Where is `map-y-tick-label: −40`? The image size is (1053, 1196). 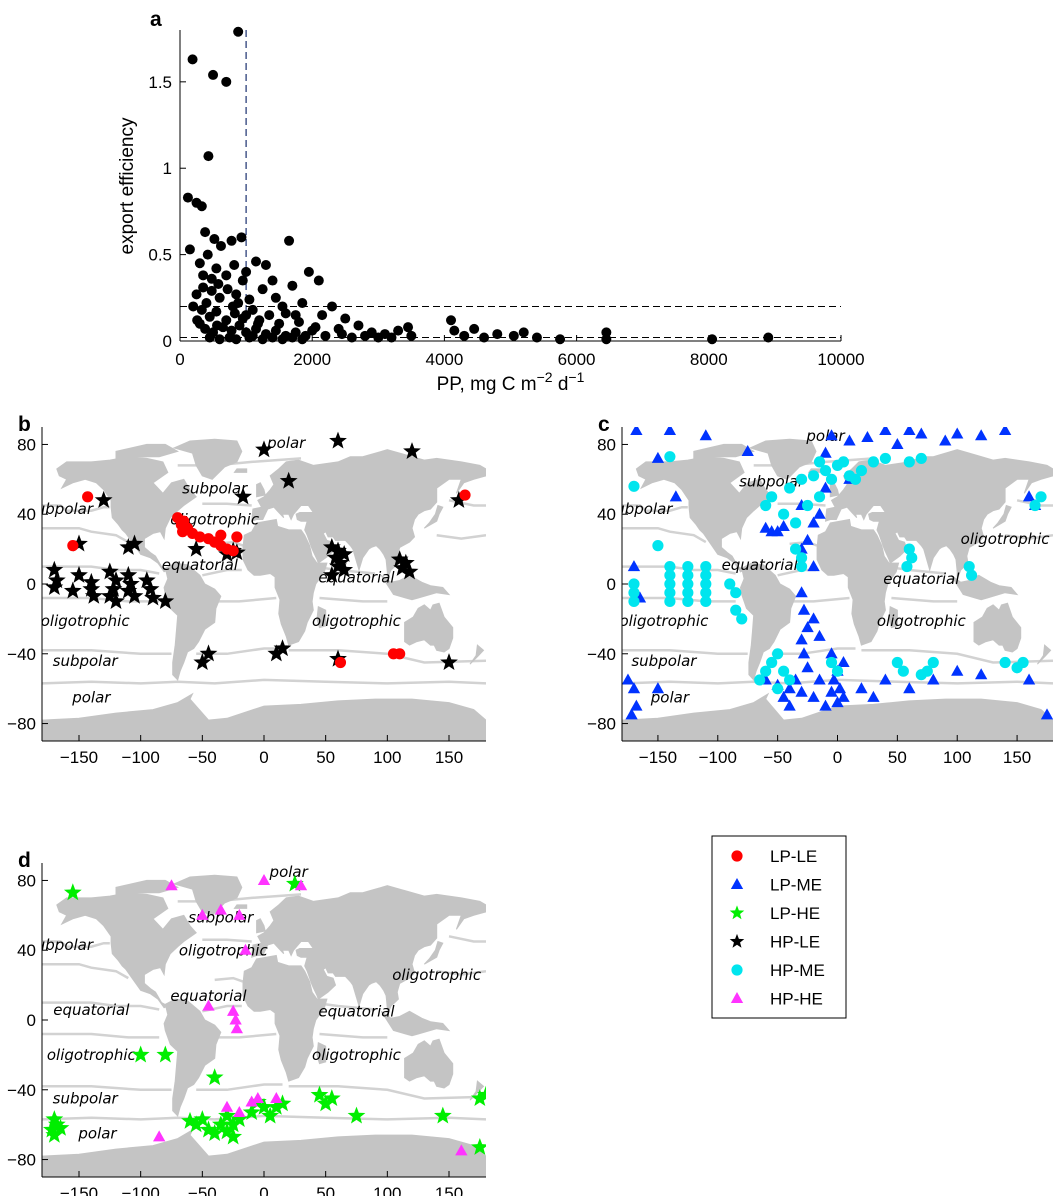
map-y-tick-label: −40 is located at coordinates (21, 654).